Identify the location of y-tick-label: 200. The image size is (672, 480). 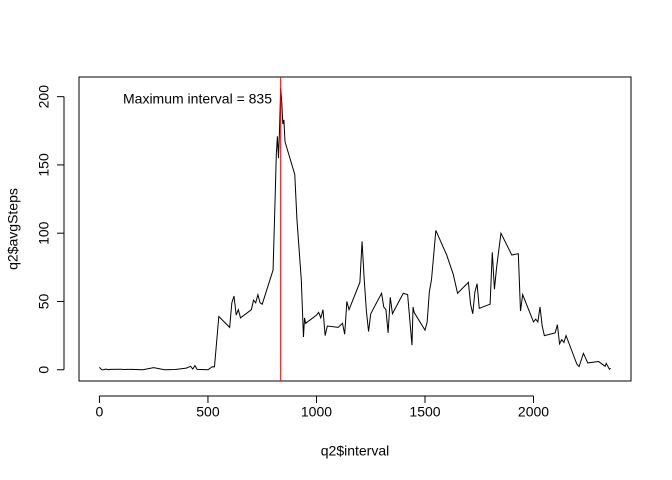
(44, 97).